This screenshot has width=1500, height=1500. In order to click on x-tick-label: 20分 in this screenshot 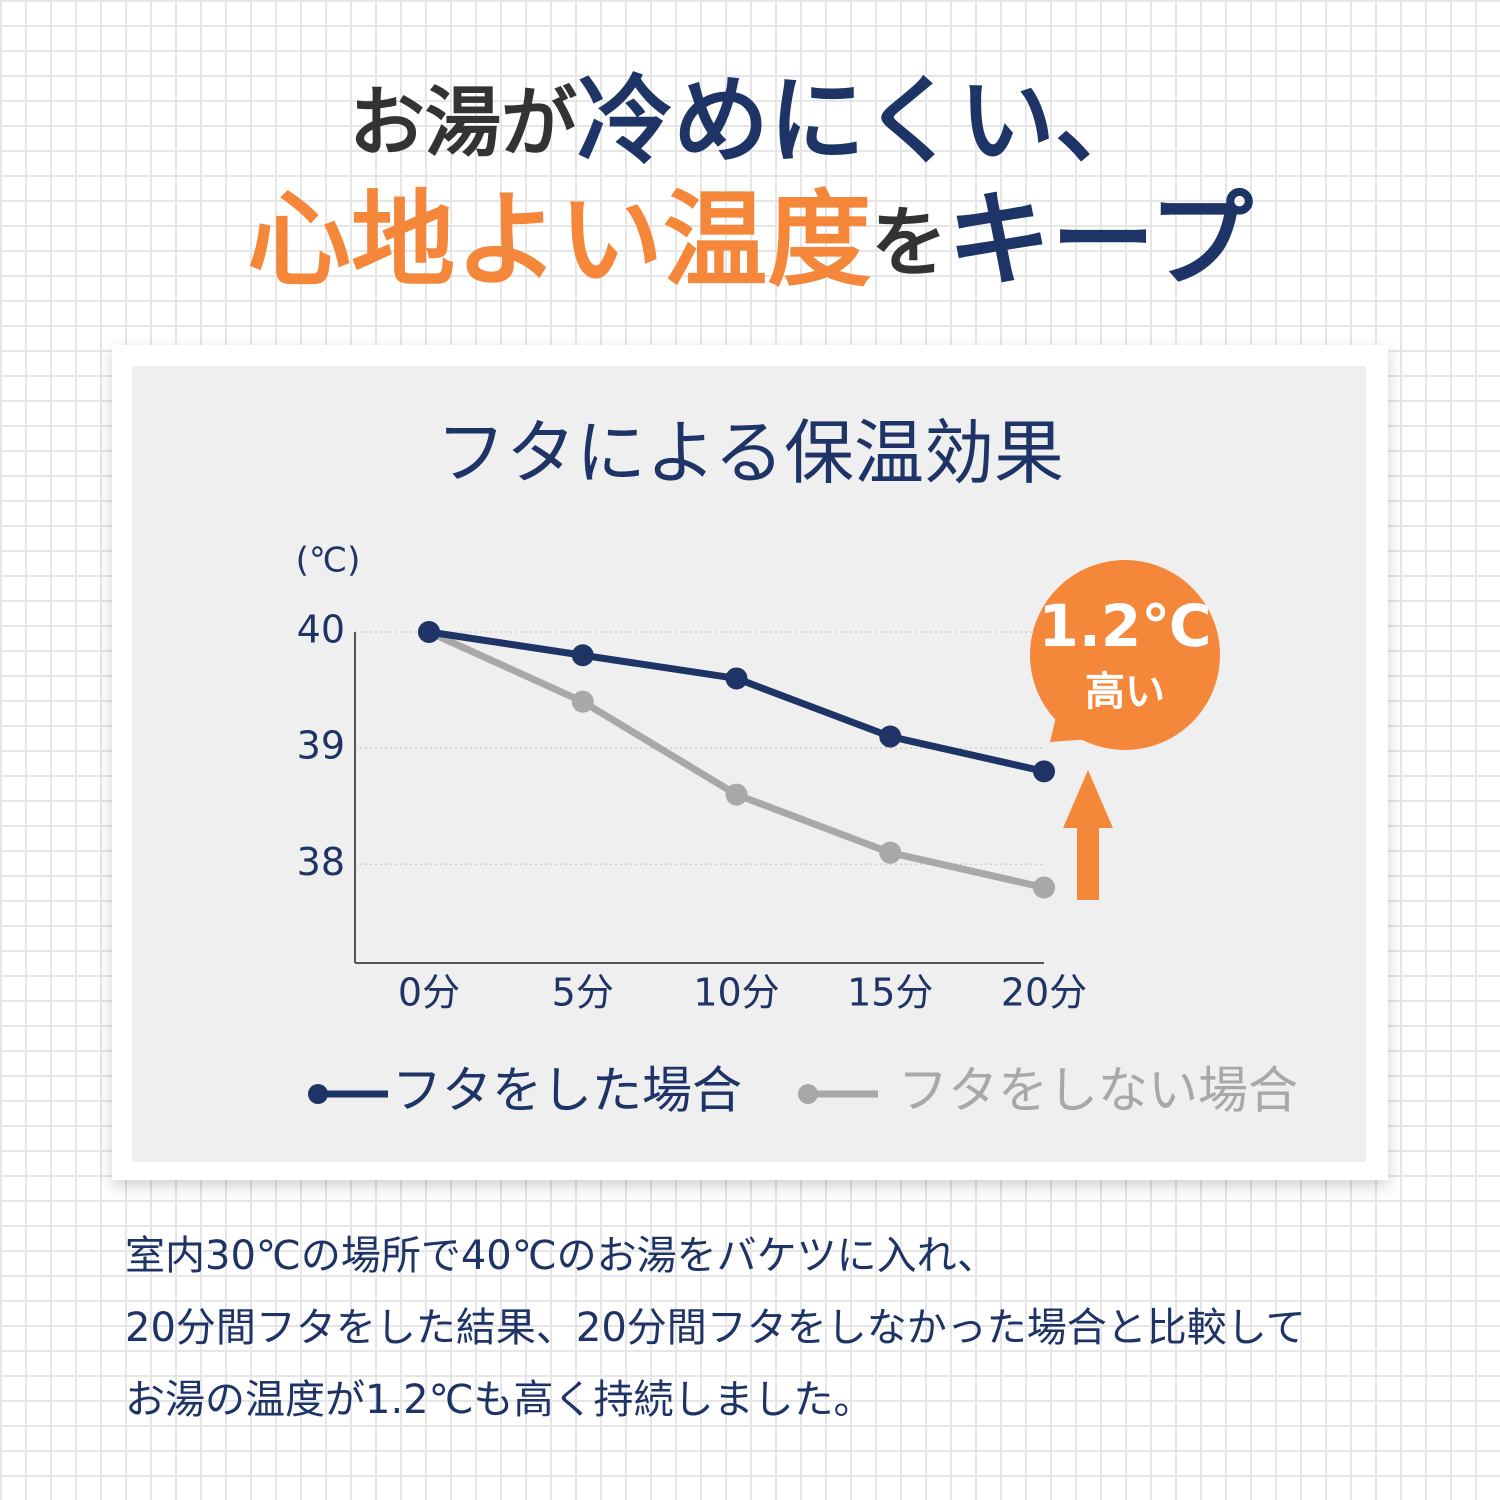, I will do `click(1044, 993)`.